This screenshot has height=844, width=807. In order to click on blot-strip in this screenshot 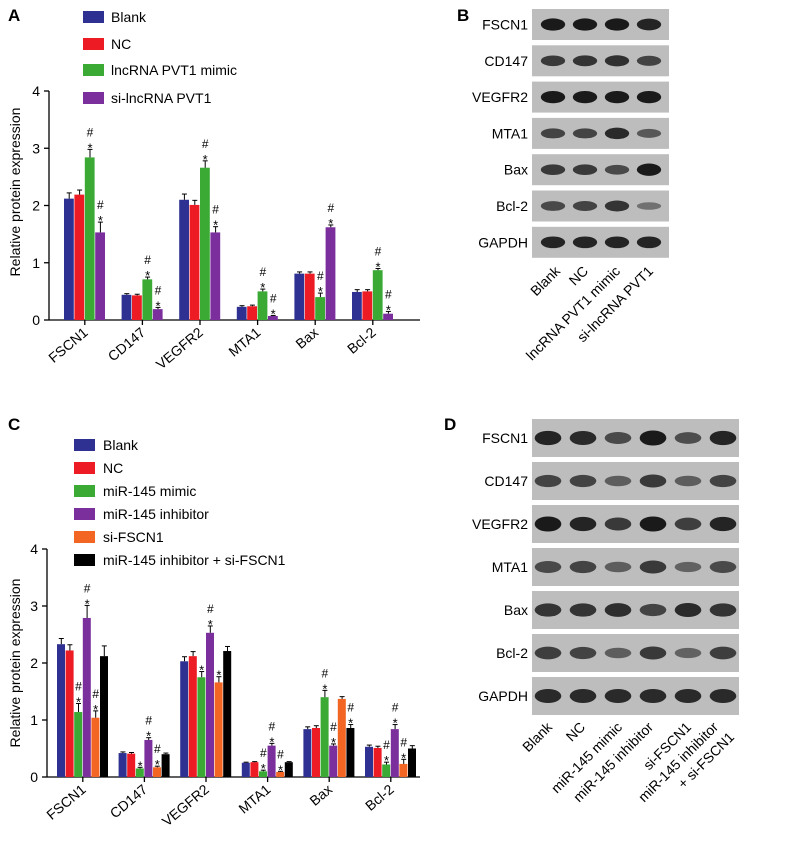, I will do `click(635, 524)`.